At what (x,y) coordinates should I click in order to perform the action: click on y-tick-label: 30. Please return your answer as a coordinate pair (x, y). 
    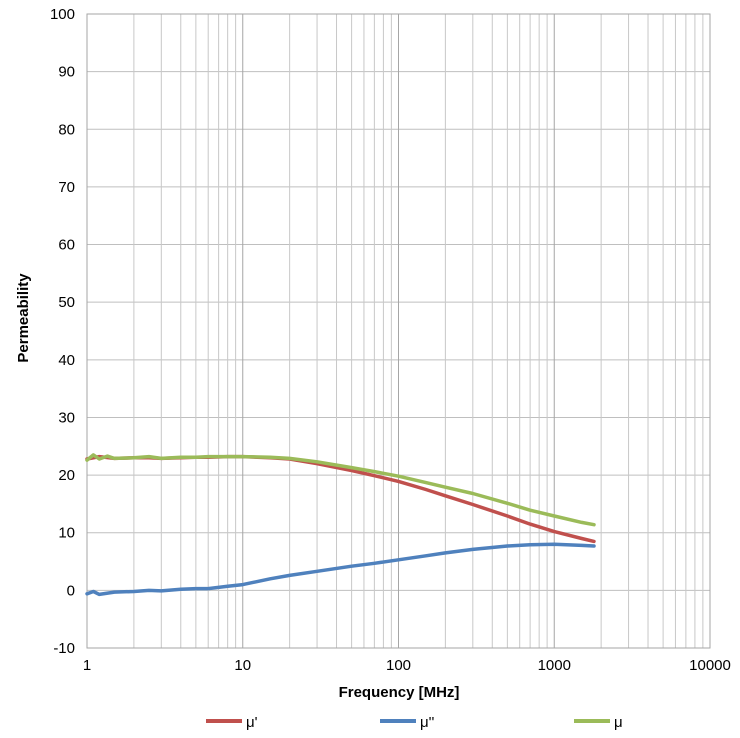
    Looking at the image, I should click on (66, 417).